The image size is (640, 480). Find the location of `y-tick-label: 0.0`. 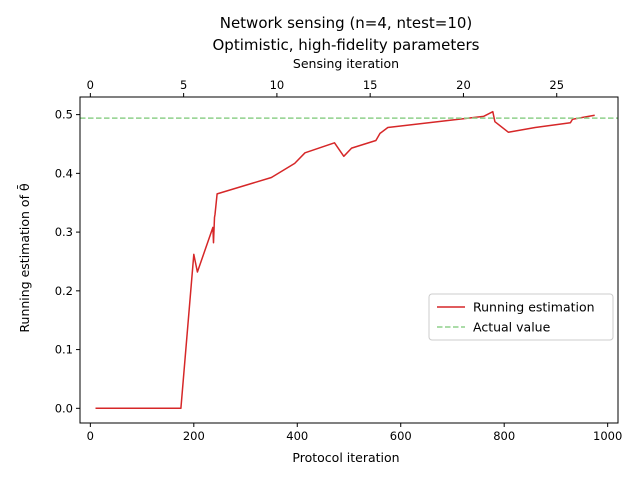

y-tick-label: 0.0 is located at coordinates (64, 408).